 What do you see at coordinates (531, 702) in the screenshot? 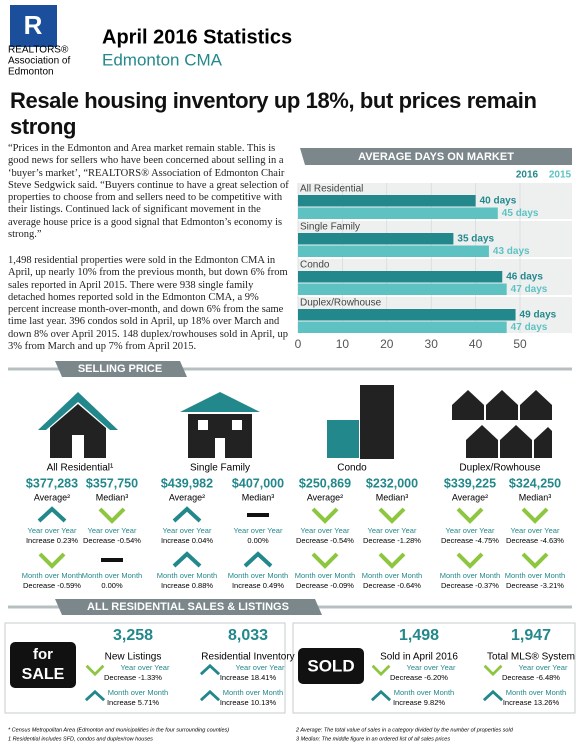
I see `change: Increase 13.26%` at bounding box center [531, 702].